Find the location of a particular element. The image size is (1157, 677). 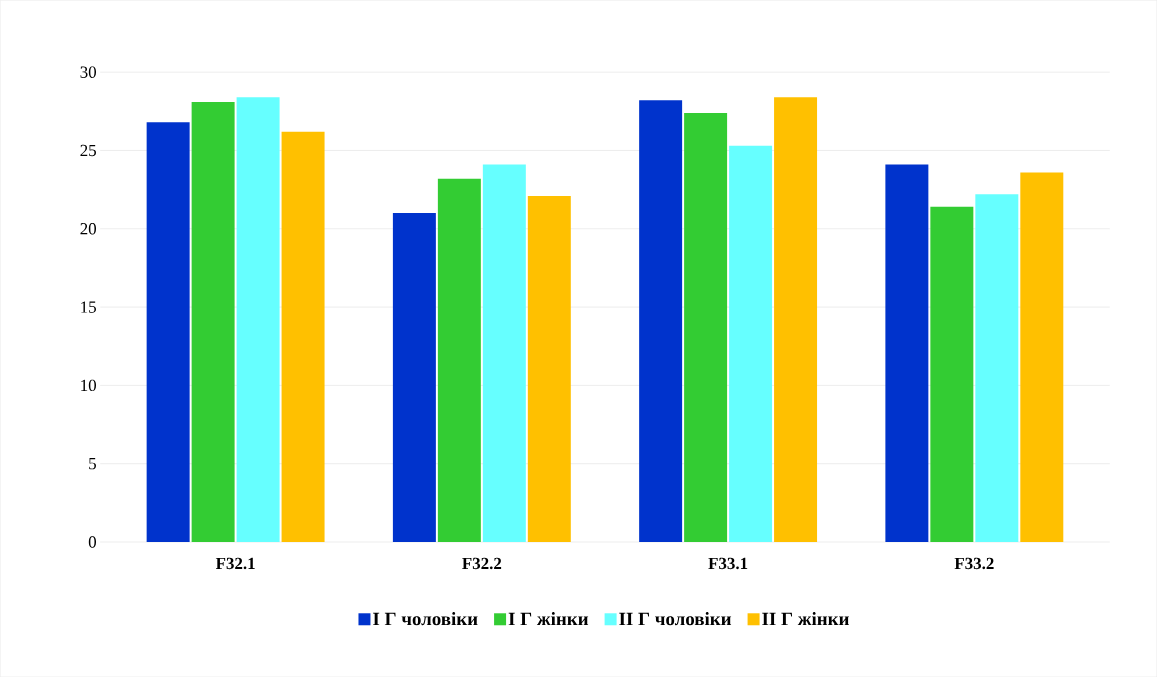

legend-label: ІІ Г жінки is located at coordinates (805, 618).